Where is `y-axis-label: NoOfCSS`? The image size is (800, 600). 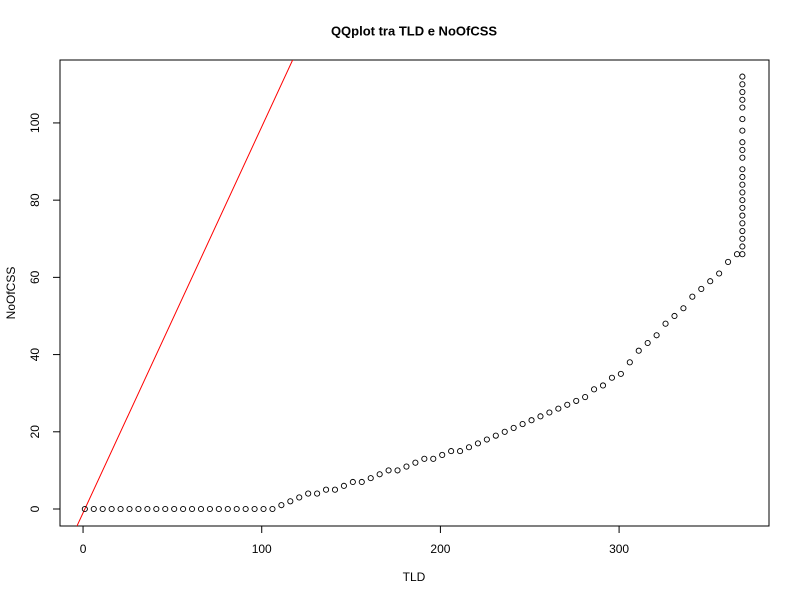 y-axis-label: NoOfCSS is located at coordinates (11, 293).